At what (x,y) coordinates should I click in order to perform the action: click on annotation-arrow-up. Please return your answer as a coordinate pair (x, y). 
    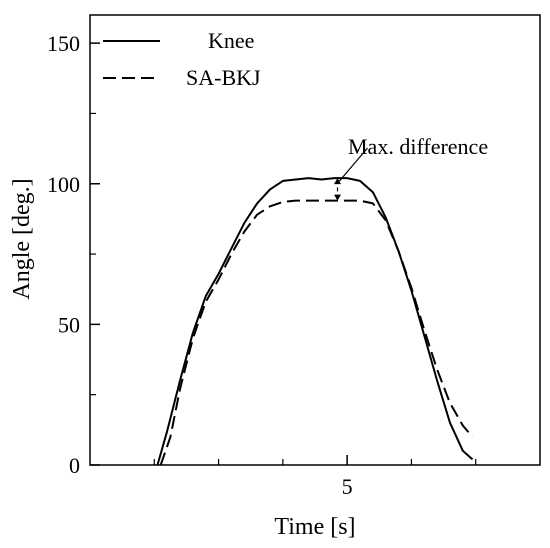
    Looking at the image, I should click on (337, 181).